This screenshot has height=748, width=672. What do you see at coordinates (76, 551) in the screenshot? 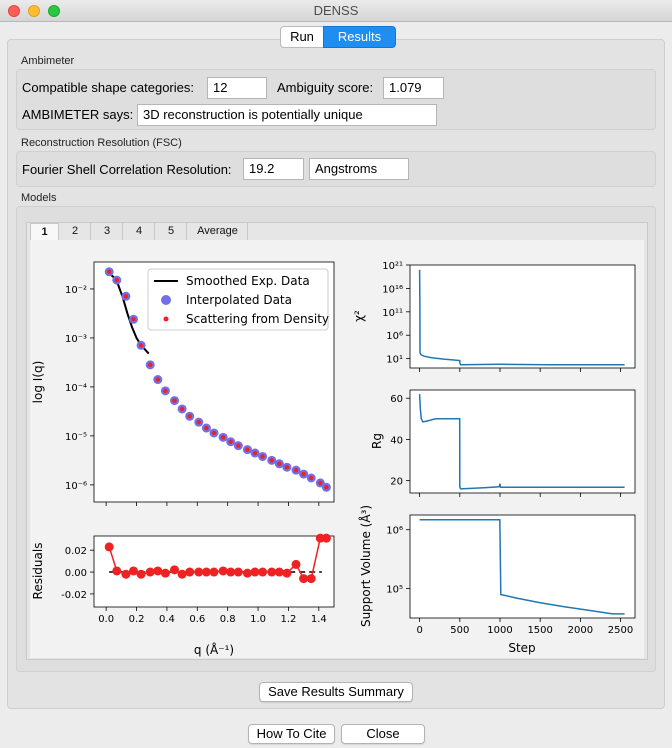
I see `residuals-y-tick-label: 0.02` at bounding box center [76, 551].